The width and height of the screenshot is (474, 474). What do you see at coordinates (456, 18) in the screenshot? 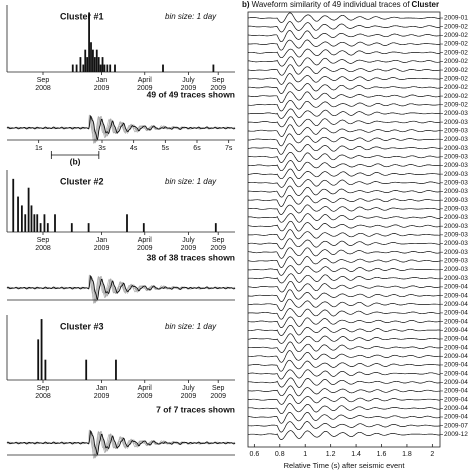
I see `trace-label: 2009-01` at bounding box center [456, 18].